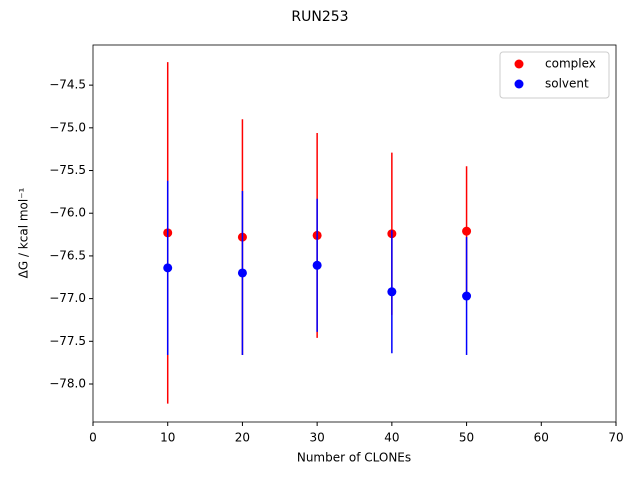 This screenshot has height=484, width=640. Describe the element at coordinates (570, 64) in the screenshot. I see `legend-label: complex` at that location.